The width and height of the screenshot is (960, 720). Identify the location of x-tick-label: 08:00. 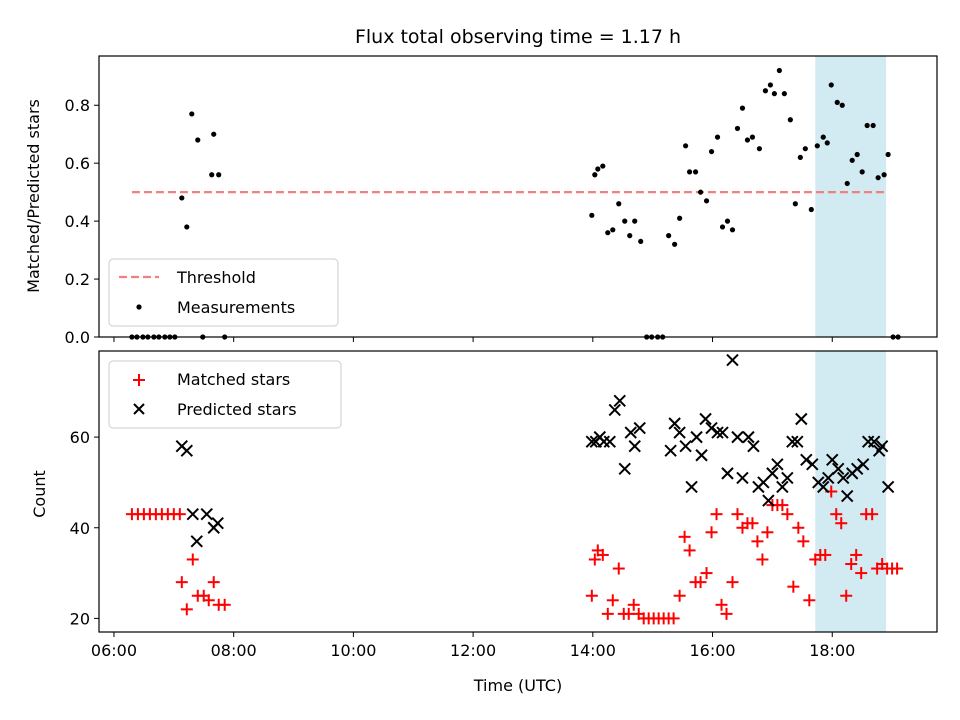
(234, 650).